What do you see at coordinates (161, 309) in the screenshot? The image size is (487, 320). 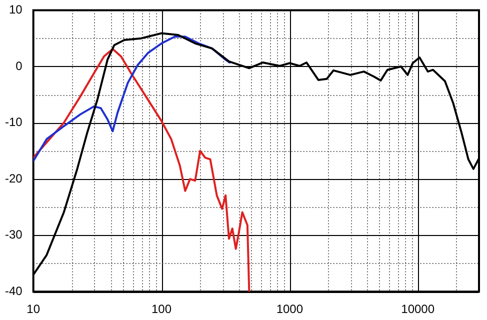 I see `x-tick-label: 100` at bounding box center [161, 309].